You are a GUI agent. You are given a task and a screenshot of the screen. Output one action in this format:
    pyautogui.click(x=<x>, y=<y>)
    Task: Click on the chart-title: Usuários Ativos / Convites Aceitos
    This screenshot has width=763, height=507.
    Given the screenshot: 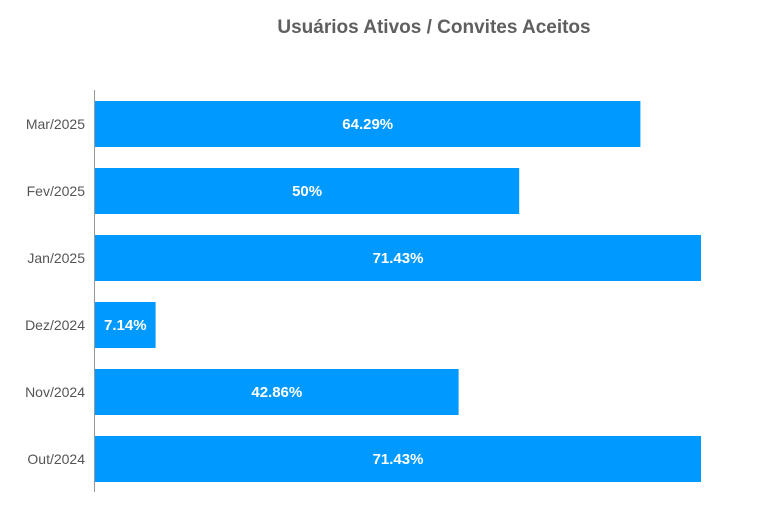 What is the action you would take?
    pyautogui.click(x=434, y=27)
    